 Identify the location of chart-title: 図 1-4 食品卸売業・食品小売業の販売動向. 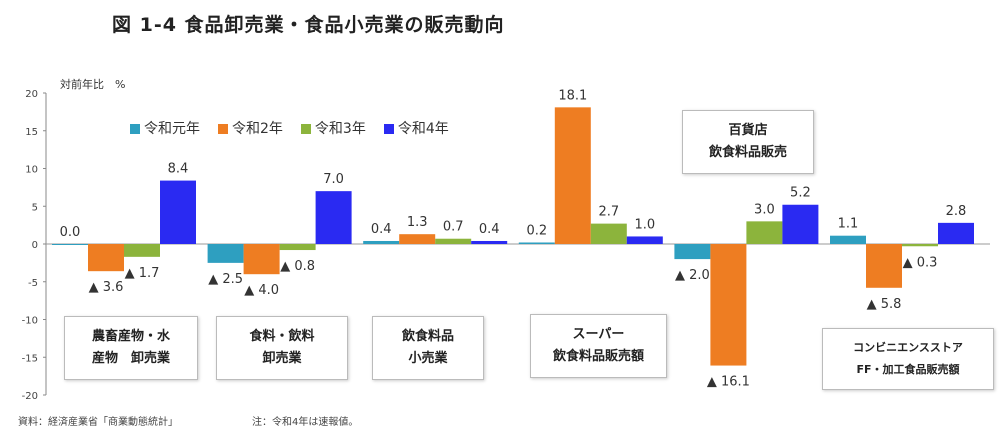
(308, 25).